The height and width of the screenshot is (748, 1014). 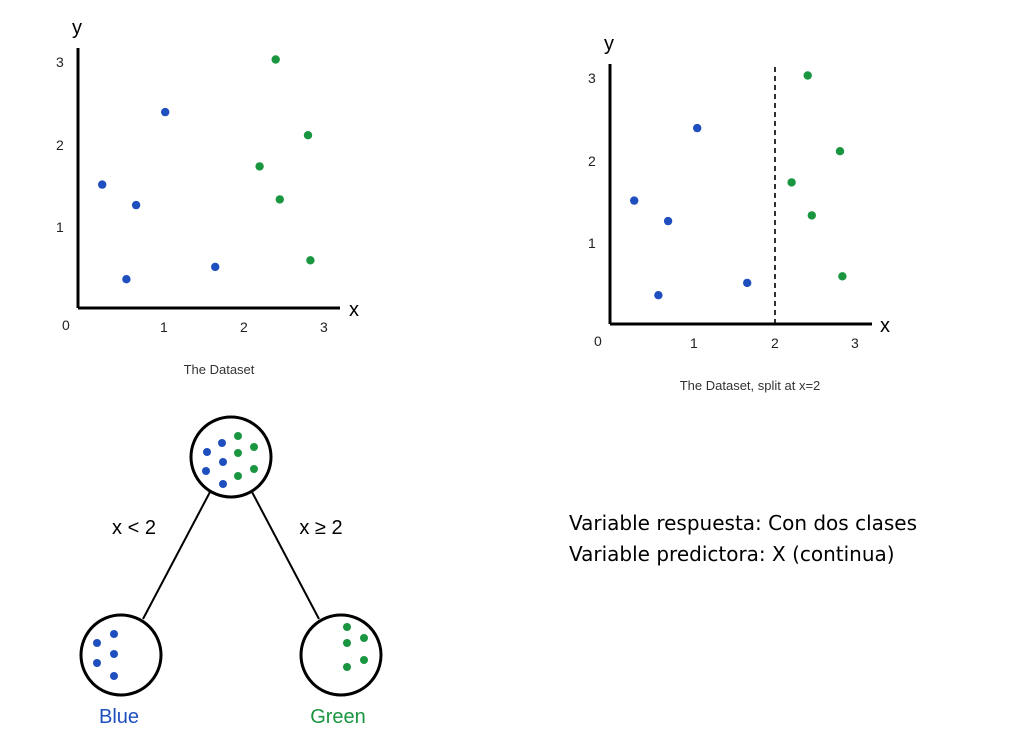 I want to click on chart-1-y-tick-2: 2, so click(x=60, y=145).